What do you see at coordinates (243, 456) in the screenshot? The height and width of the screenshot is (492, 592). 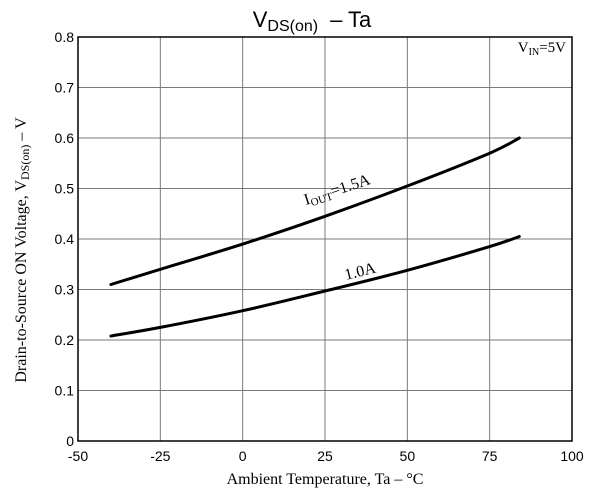 I see `x-tick-label: 0` at bounding box center [243, 456].